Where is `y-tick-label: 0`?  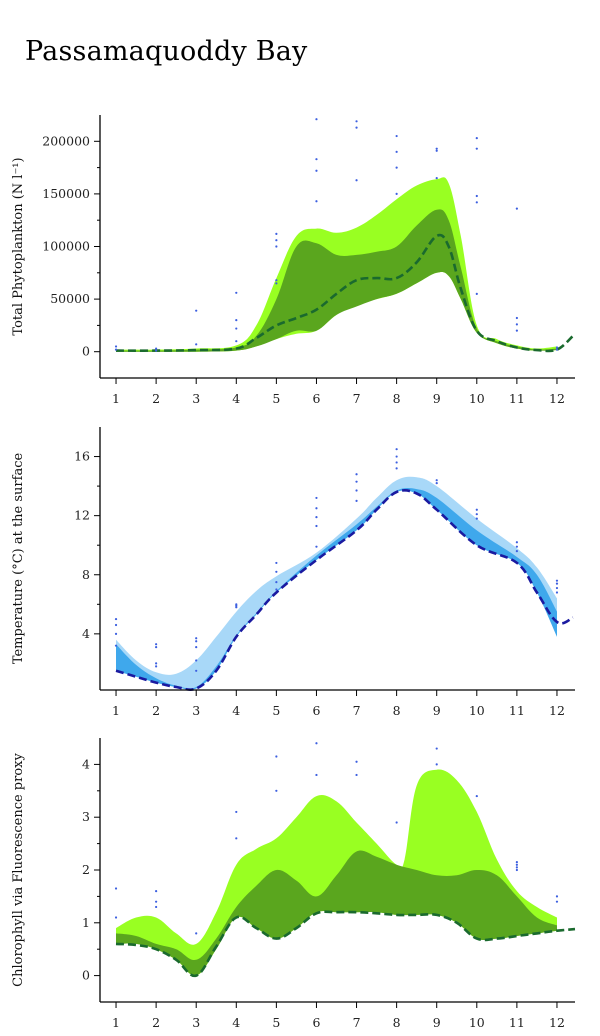 y-tick-label: 0 is located at coordinates (86, 351).